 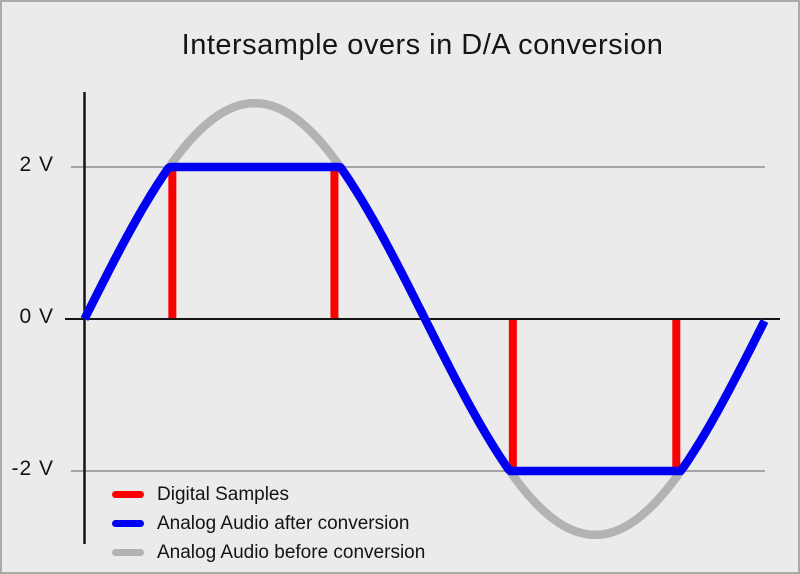 What do you see at coordinates (32, 468) in the screenshot?
I see `y-tick-label-minus-2v: -2 V` at bounding box center [32, 468].